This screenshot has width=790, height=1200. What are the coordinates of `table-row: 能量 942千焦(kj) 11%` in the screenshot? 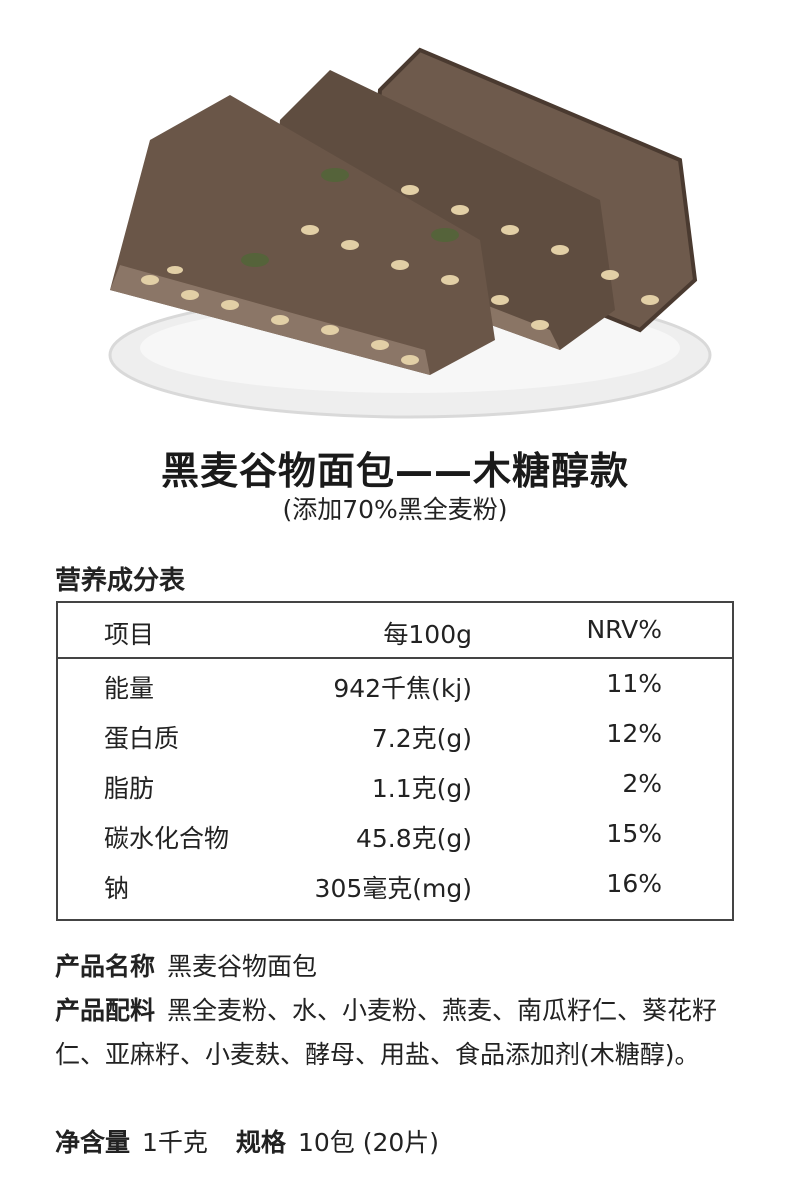 It's located at (395, 686).